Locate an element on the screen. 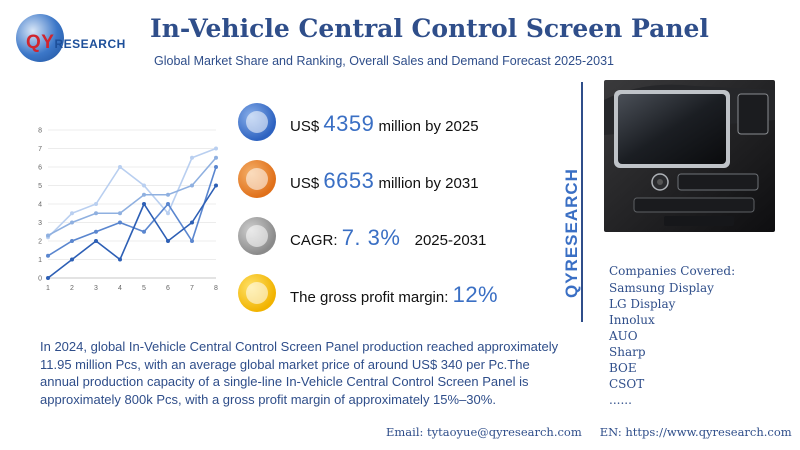 The height and width of the screenshot is (450, 800). metric-cagr: CAGR: 7. 3% 2025-2031 is located at coordinates (403, 237).